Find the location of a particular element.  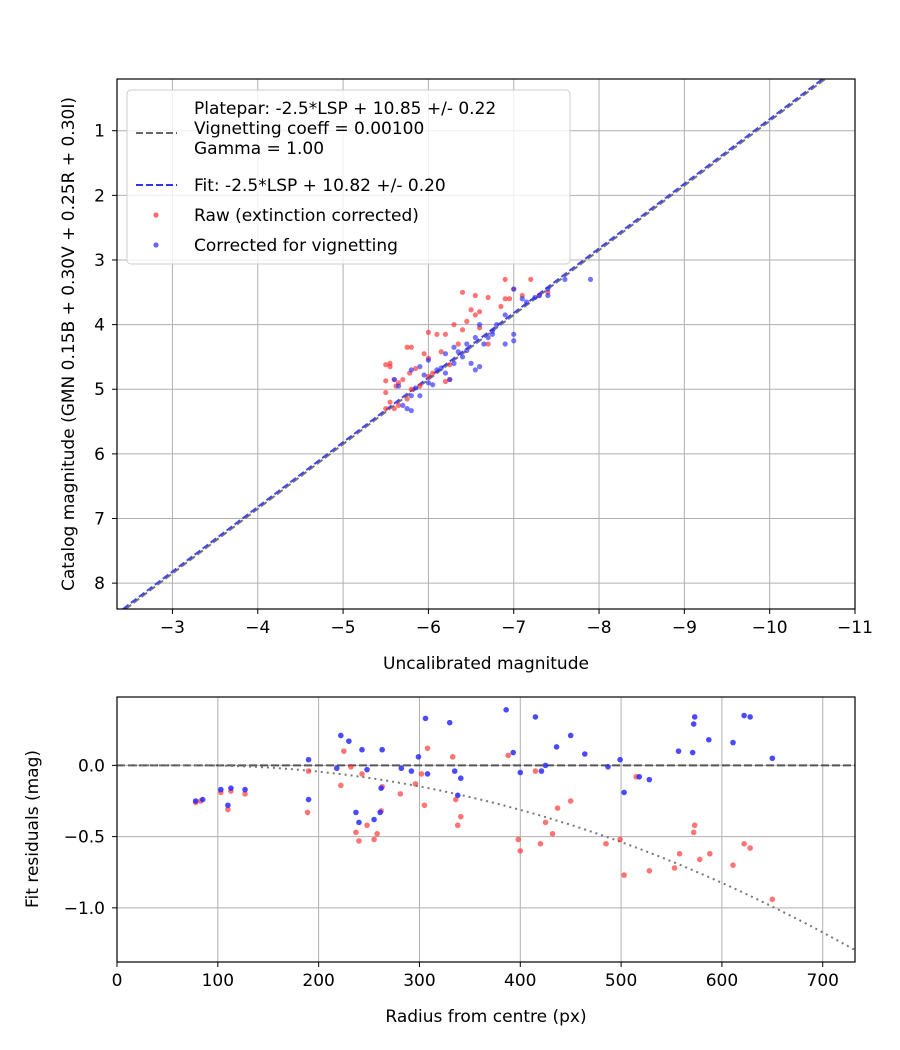

top-x-tick-label: −8 is located at coordinates (599, 628).